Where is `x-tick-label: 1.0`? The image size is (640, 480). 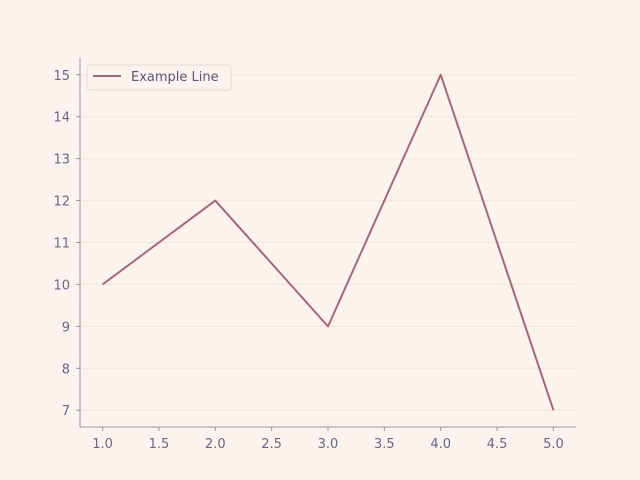 x-tick-label: 1.0 is located at coordinates (102, 444).